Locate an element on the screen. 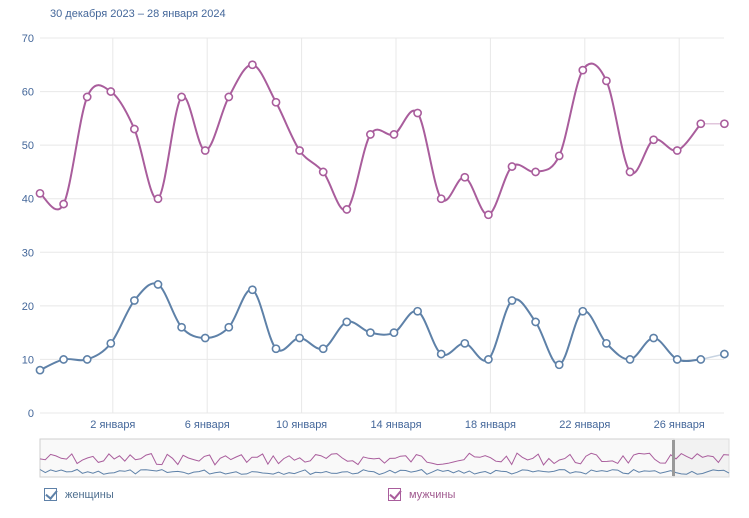 The width and height of the screenshot is (749, 518). range-navigator is located at coordinates (384, 458).